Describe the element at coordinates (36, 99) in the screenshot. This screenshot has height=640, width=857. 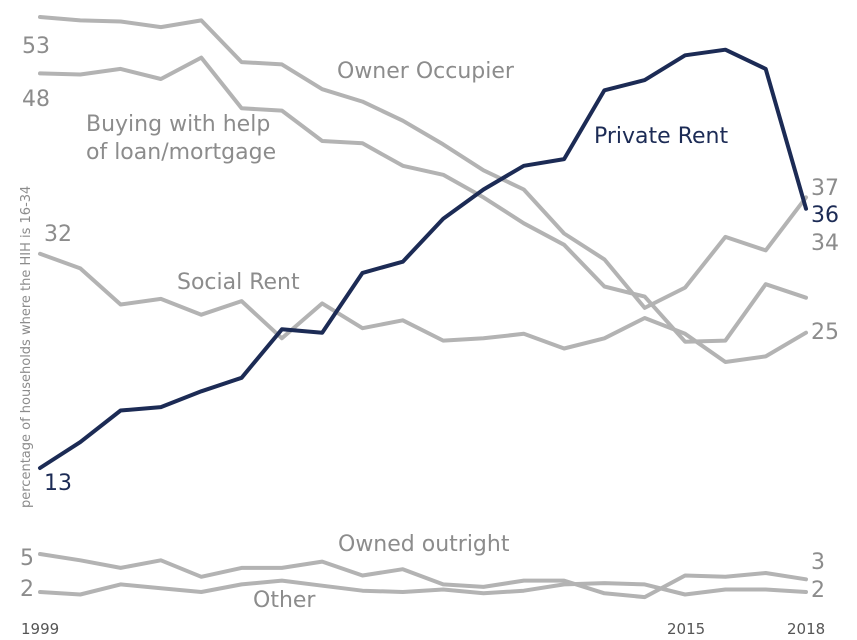
I see `start-label-buying-with-help: 48` at that location.